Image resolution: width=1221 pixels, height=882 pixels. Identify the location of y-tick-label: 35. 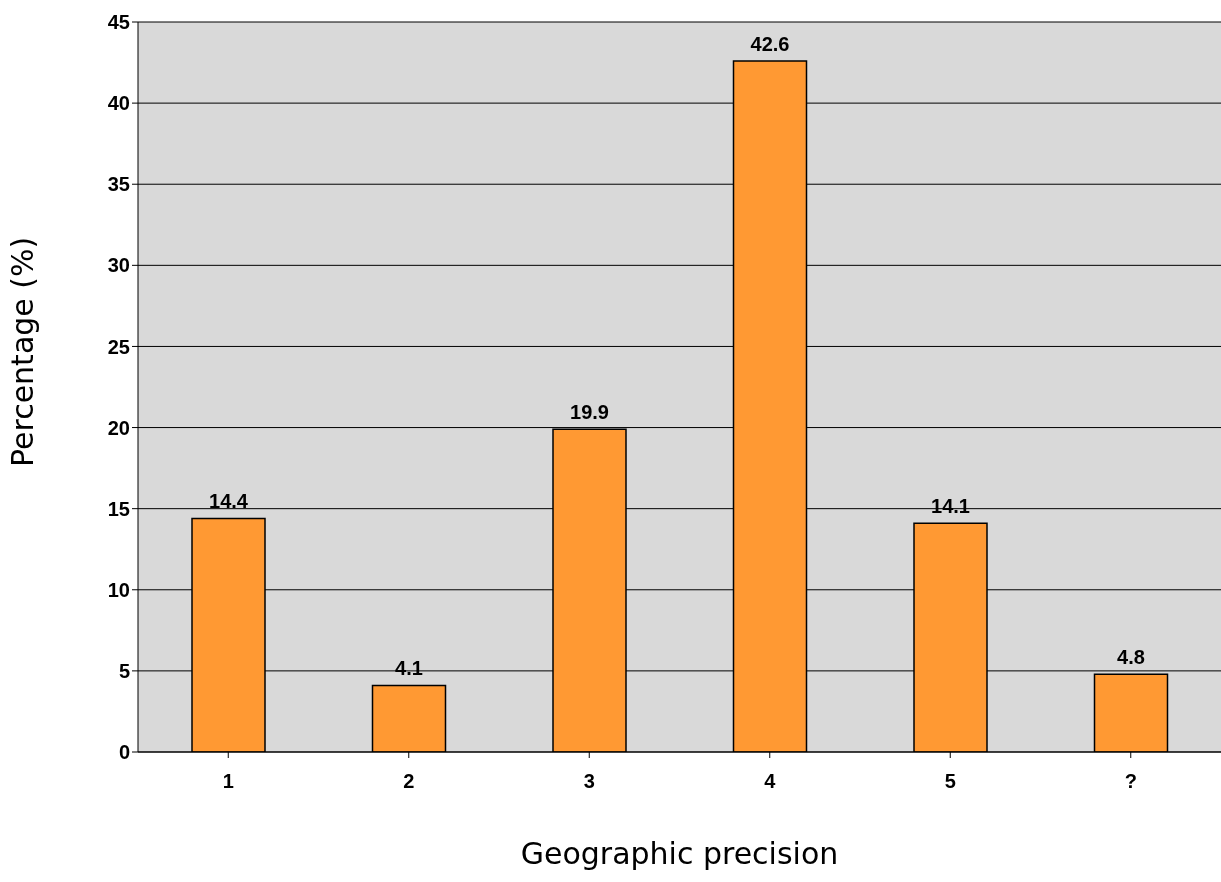
(118, 184).